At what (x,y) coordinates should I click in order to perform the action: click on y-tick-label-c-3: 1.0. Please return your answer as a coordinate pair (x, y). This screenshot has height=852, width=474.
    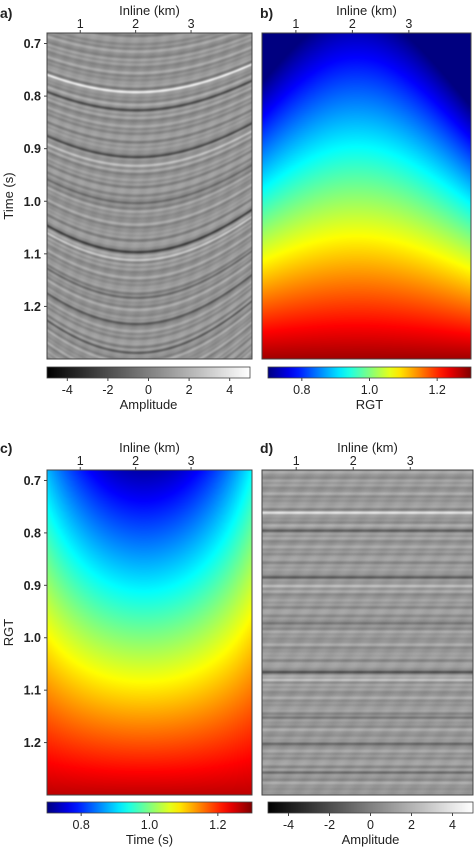
    Looking at the image, I should click on (32, 638).